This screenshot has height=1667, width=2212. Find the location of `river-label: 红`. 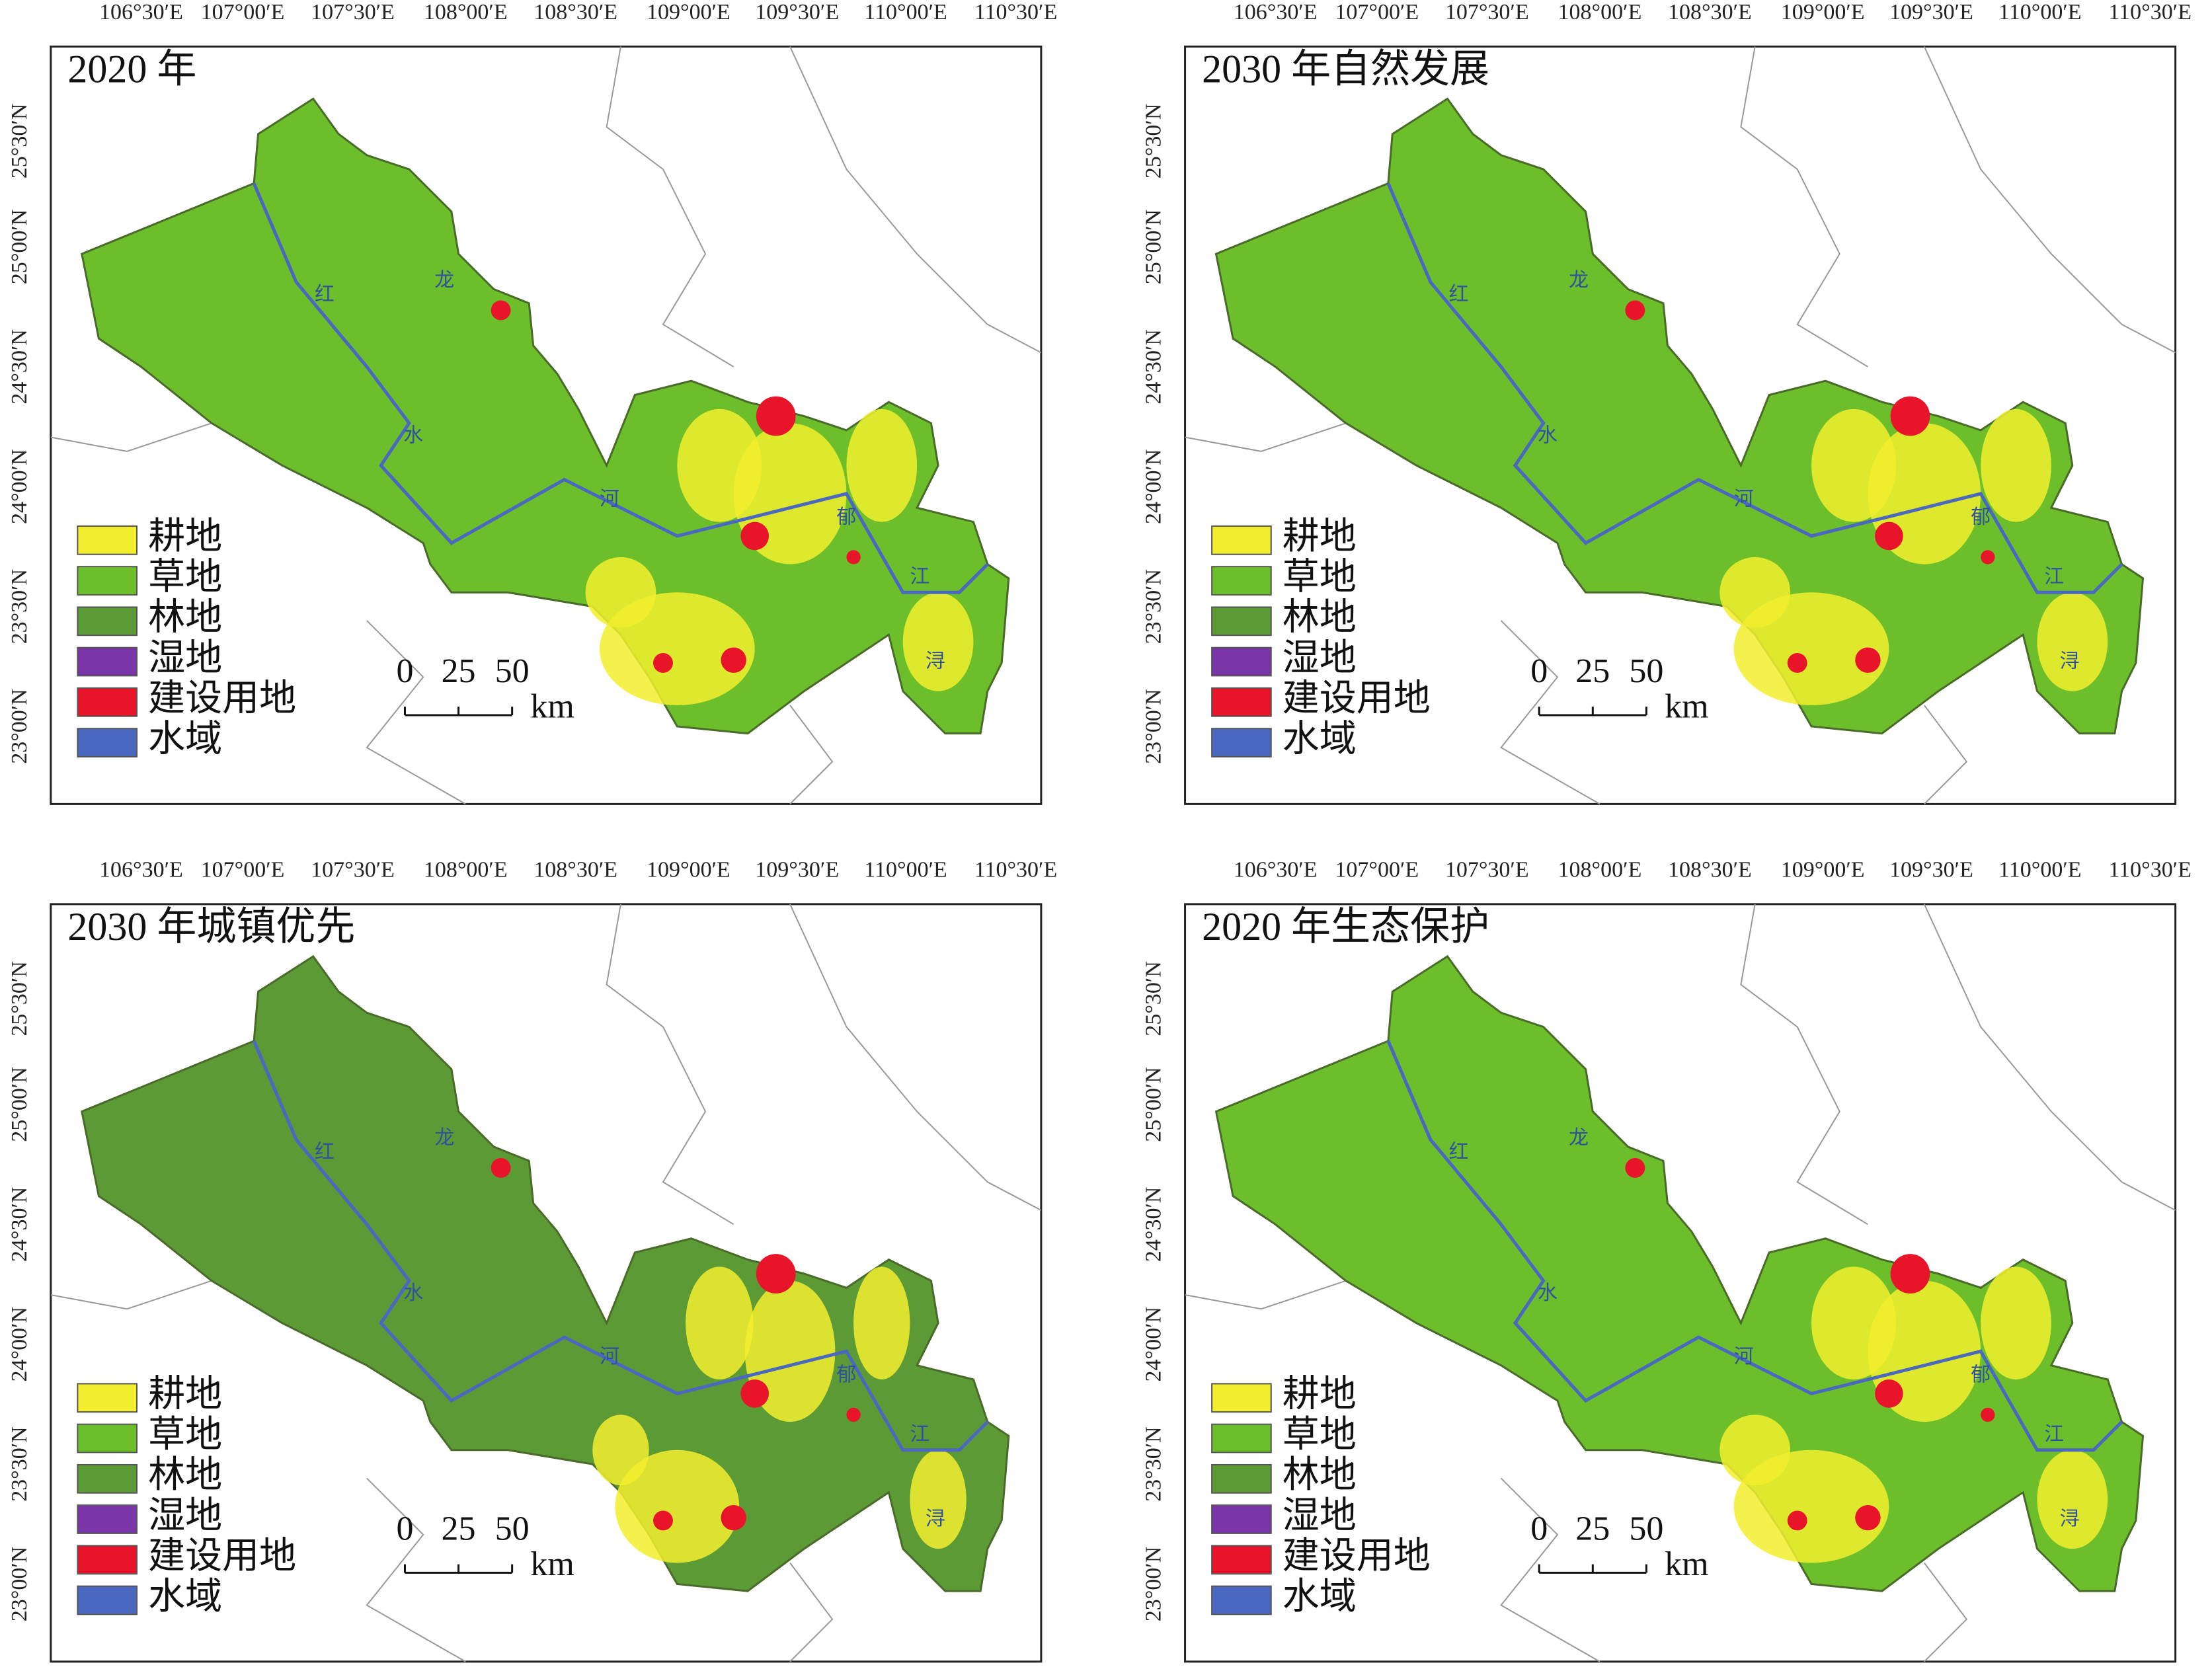

river-label: 红 is located at coordinates (1459, 1152).